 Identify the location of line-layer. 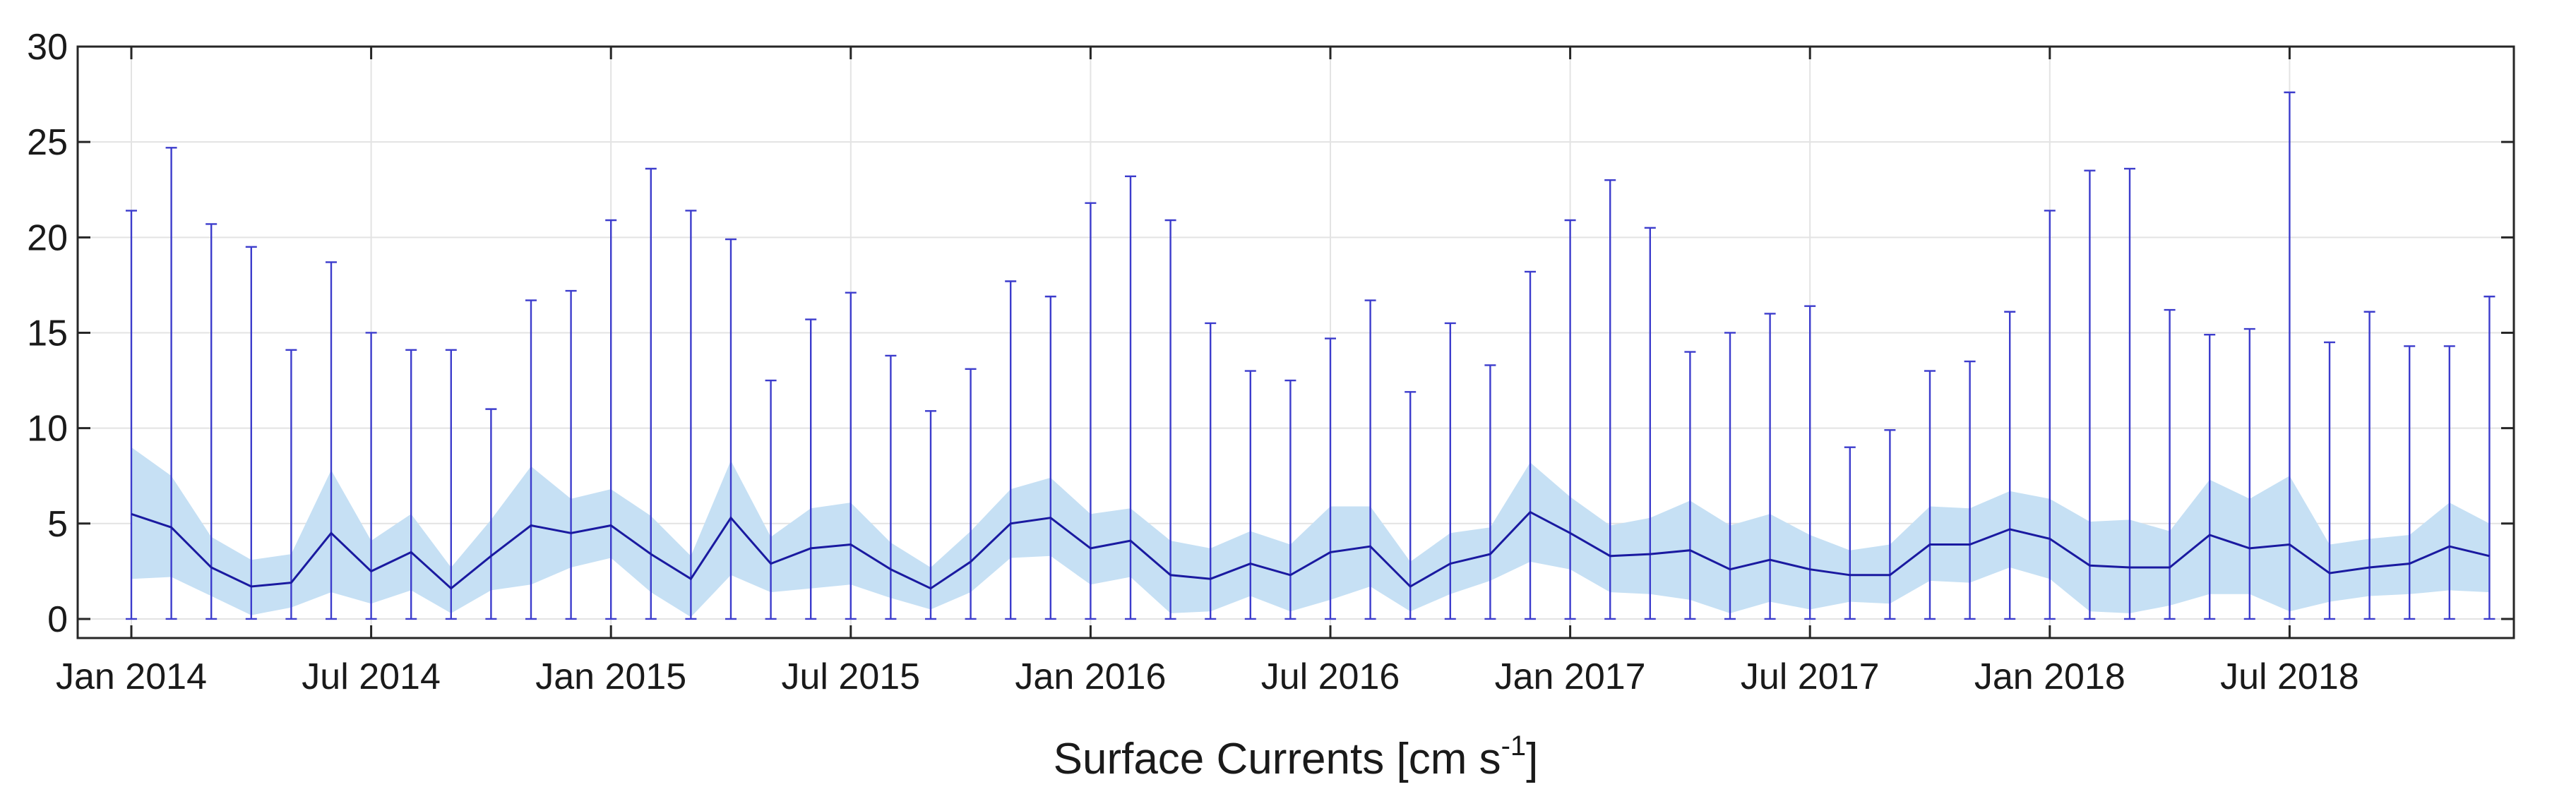
(1310, 550).